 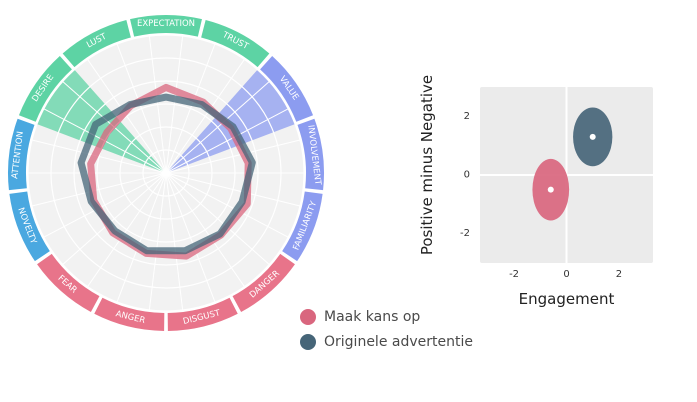 What do you see at coordinates (29, 226) in the screenshot?
I see `label-band-novelty` at bounding box center [29, 226].